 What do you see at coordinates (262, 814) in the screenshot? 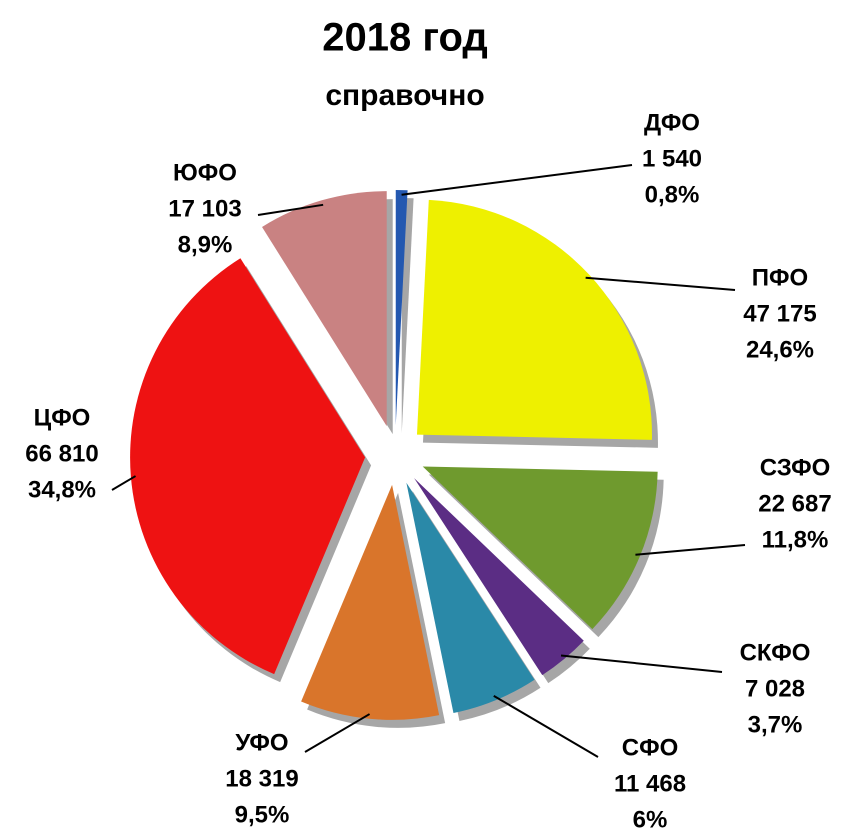
I see `slice-percent: 9,5%` at bounding box center [262, 814].